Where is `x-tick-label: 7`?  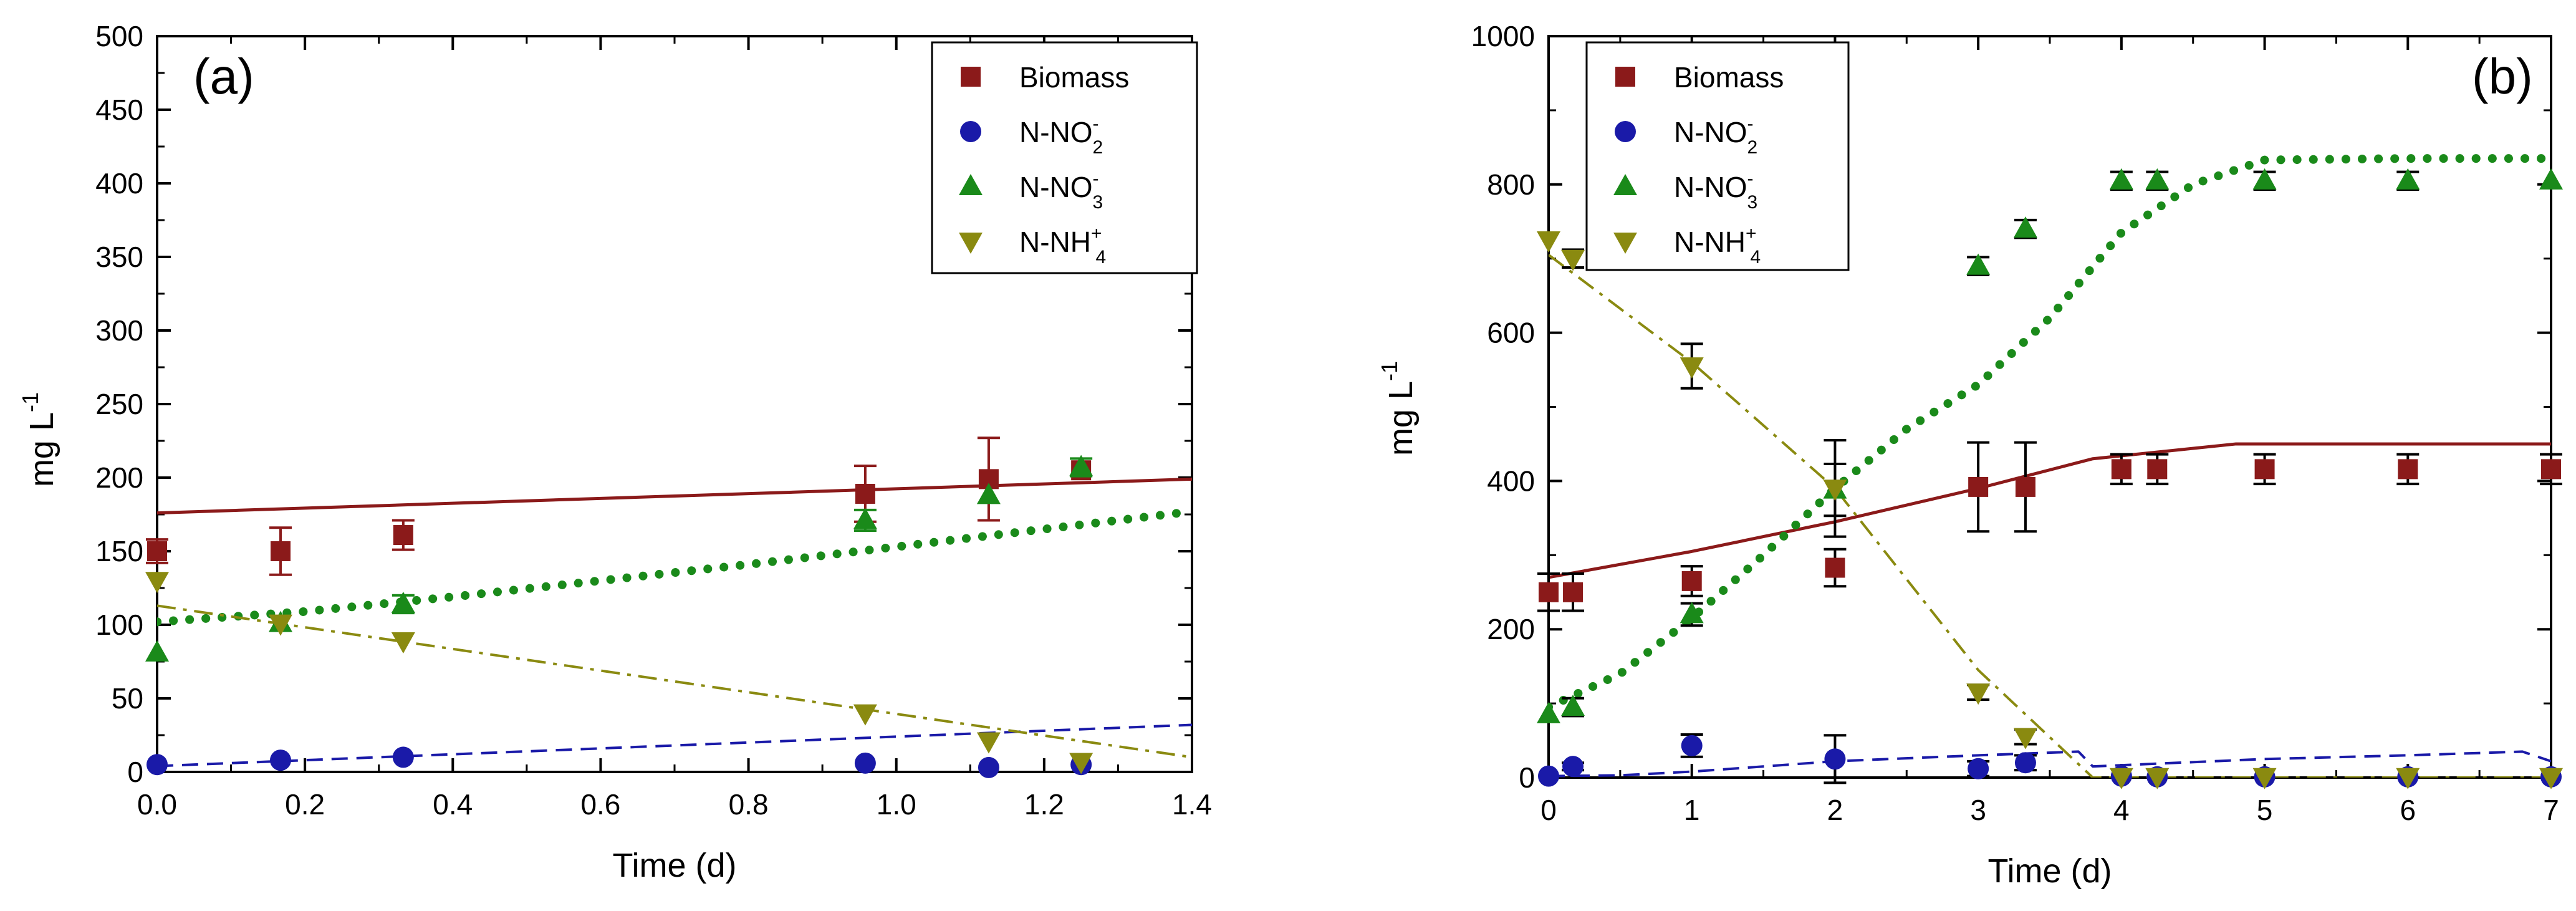
x-tick-label: 7 is located at coordinates (2551, 810).